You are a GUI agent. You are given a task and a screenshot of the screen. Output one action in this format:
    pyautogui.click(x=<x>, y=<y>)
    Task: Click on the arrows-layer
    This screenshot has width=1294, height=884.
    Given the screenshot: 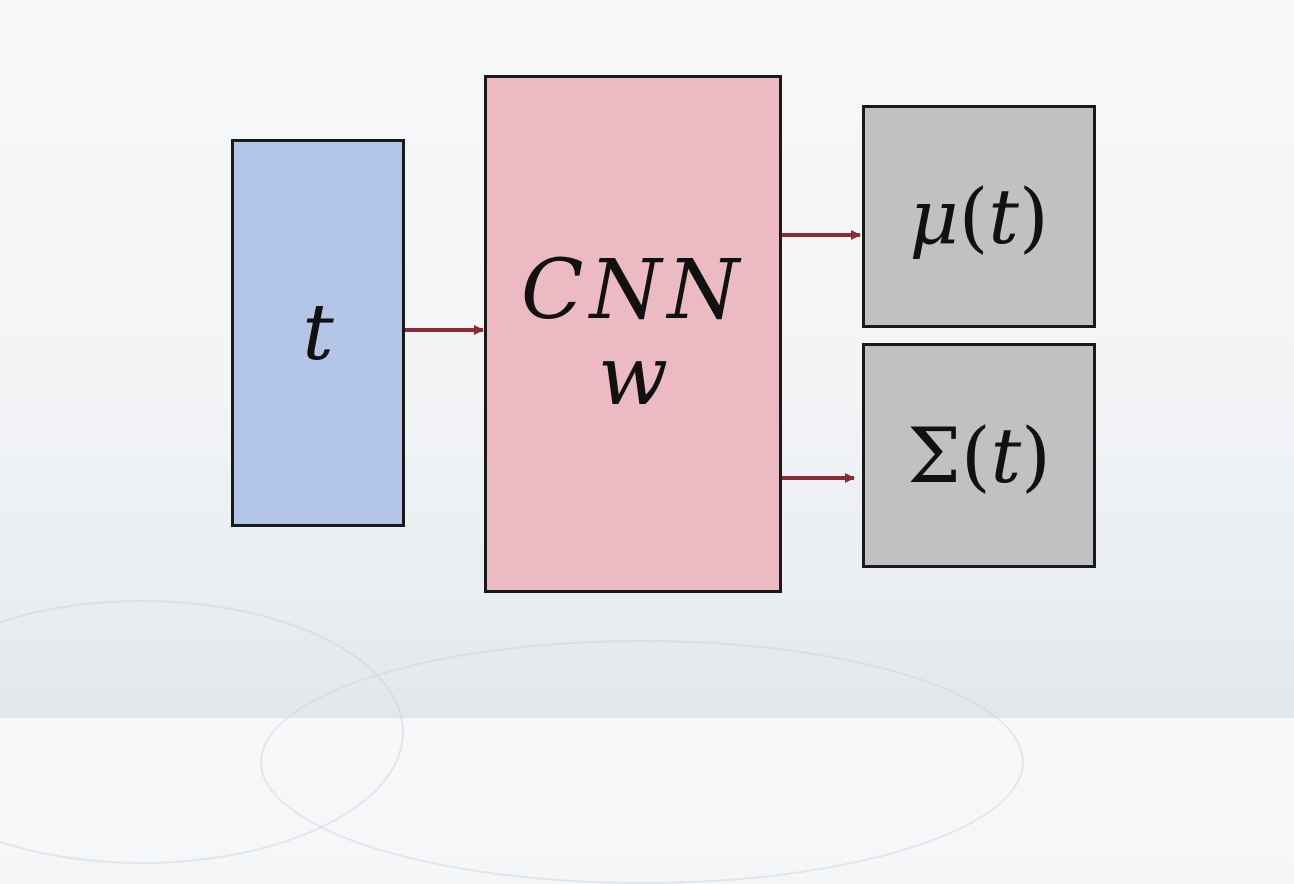 What is the action you would take?
    pyautogui.click(x=633, y=356)
    